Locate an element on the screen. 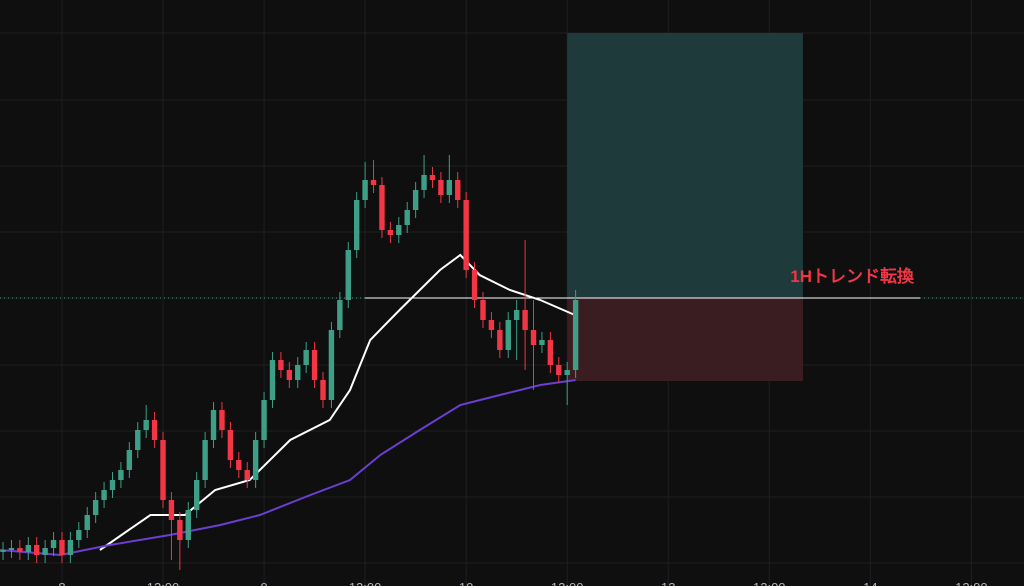 This screenshot has width=1024, height=586. x-tick-label: 13 is located at coordinates (668, 583).